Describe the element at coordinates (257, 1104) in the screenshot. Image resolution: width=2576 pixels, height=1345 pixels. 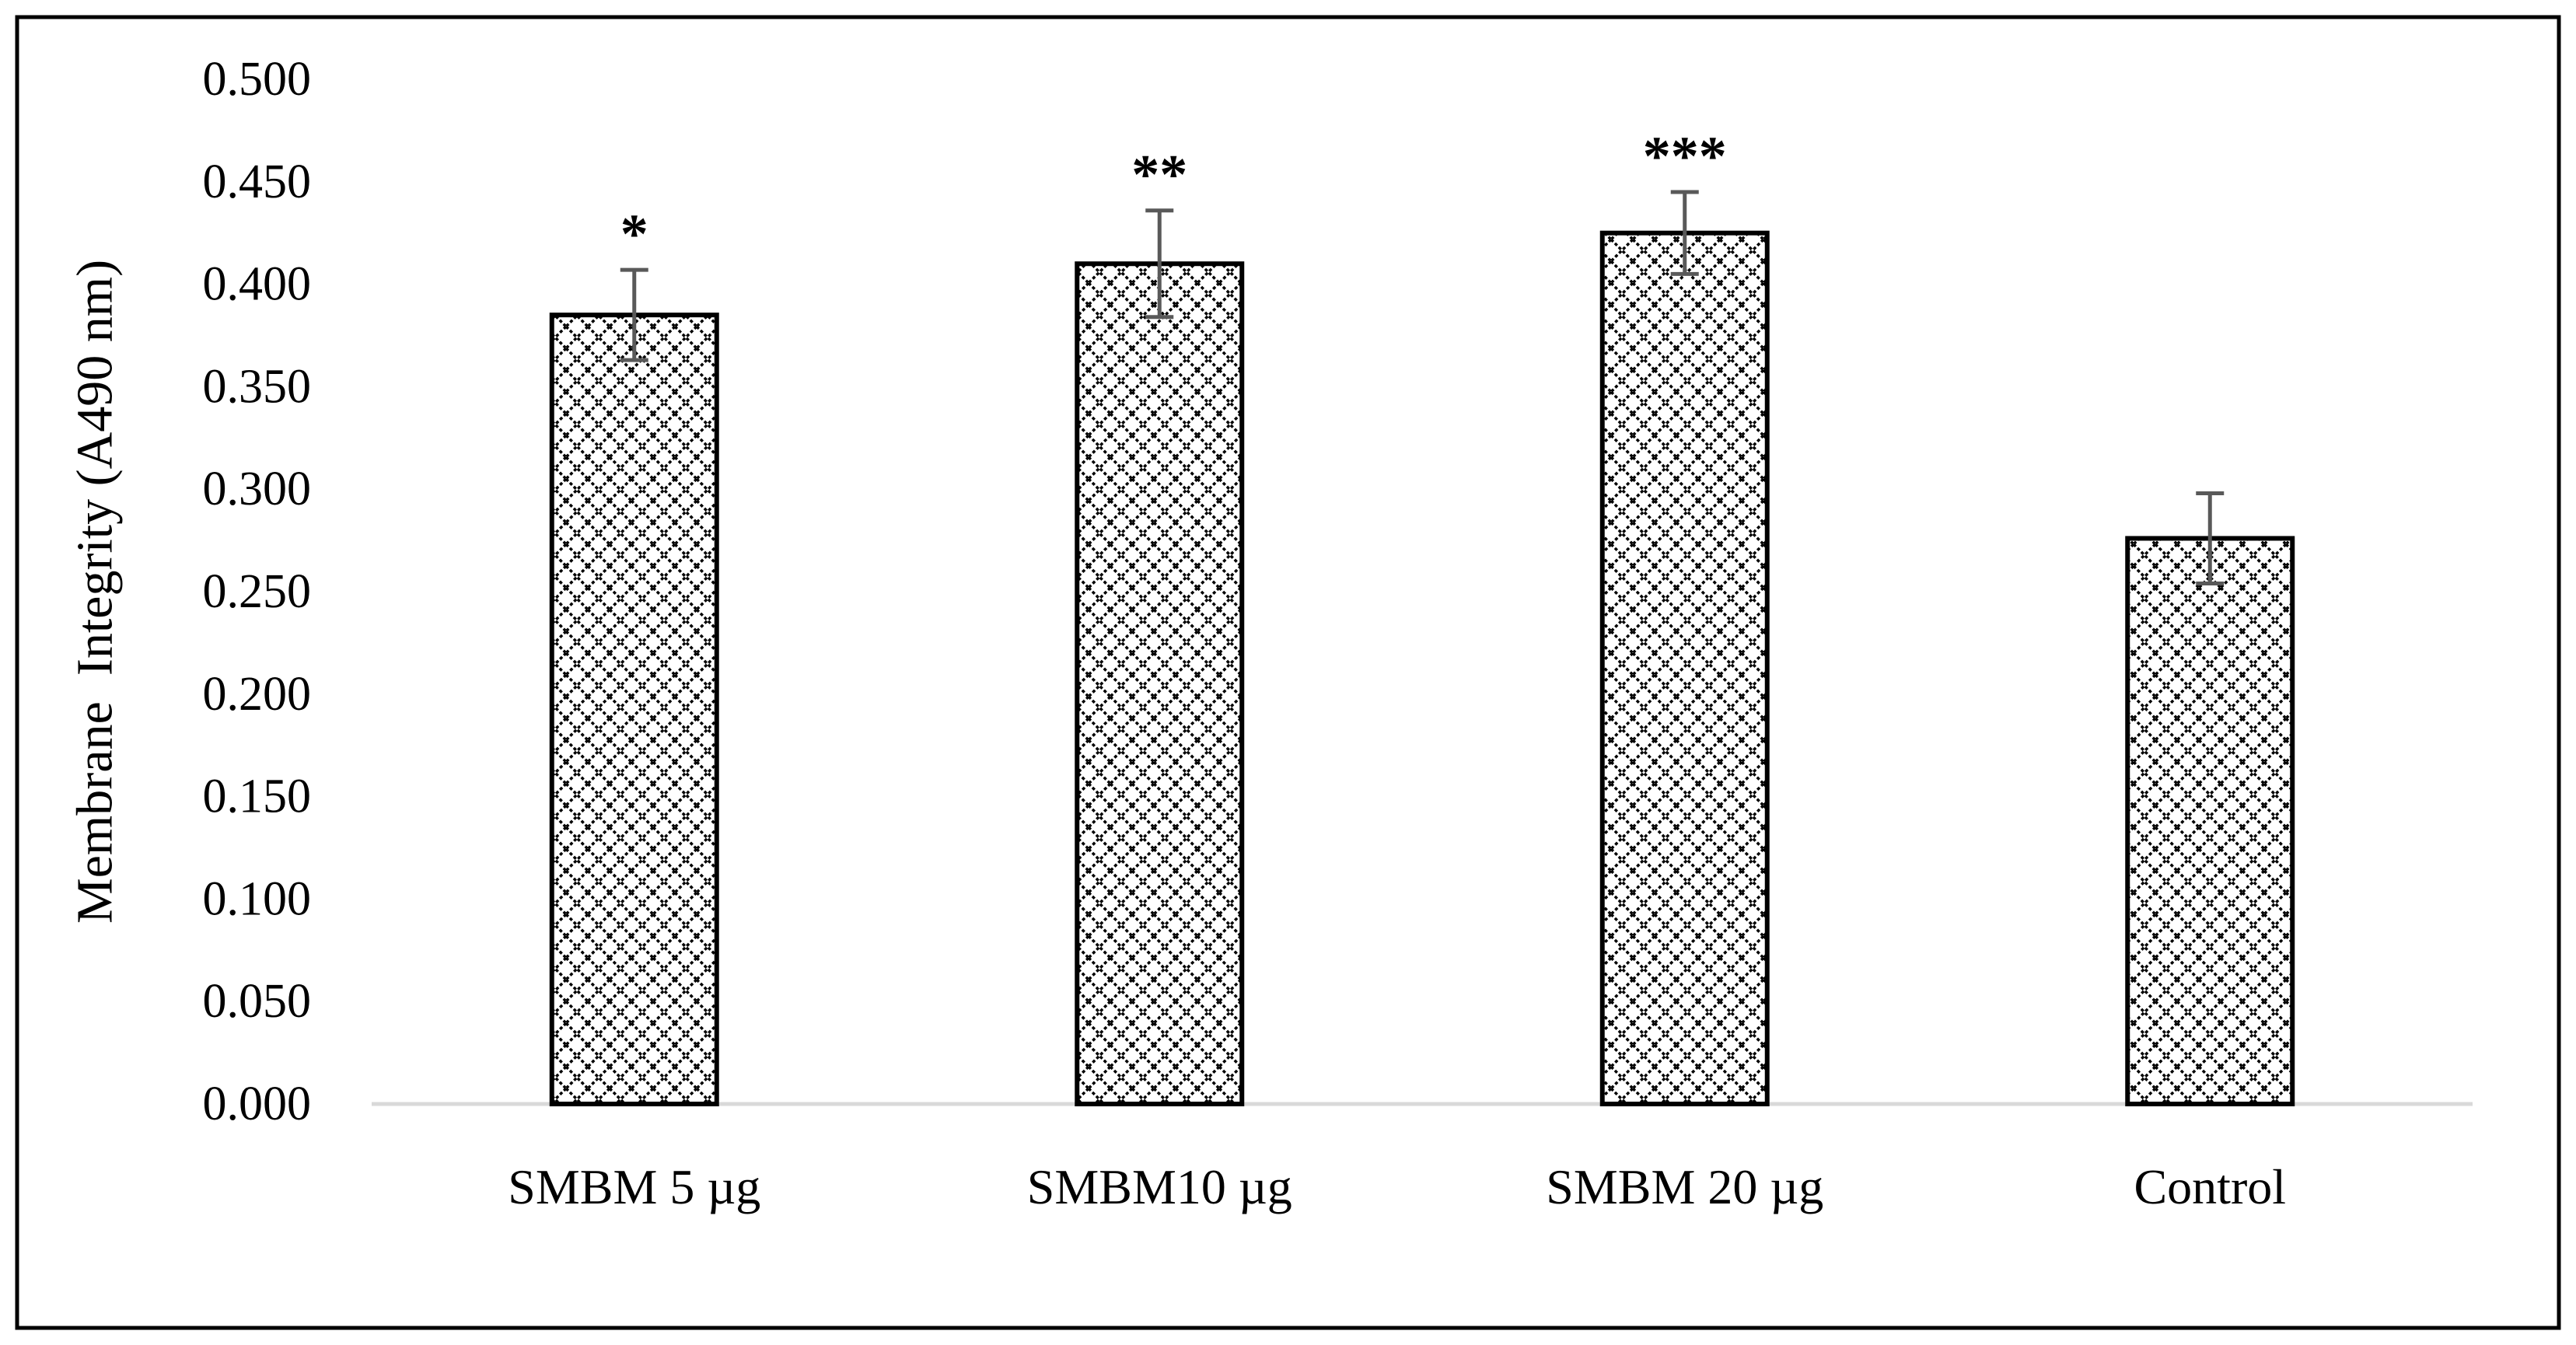
I see `y-tick-label: 0.000` at that location.